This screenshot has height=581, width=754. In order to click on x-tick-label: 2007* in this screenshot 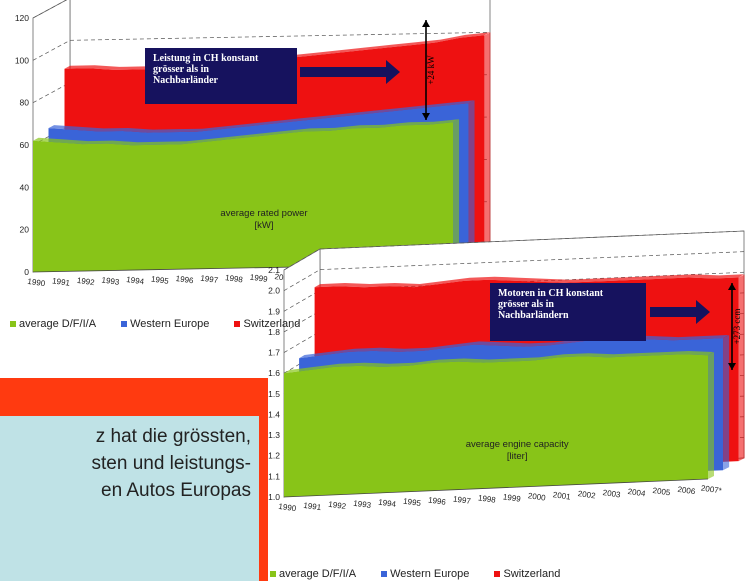, I will do `click(711, 490)`.